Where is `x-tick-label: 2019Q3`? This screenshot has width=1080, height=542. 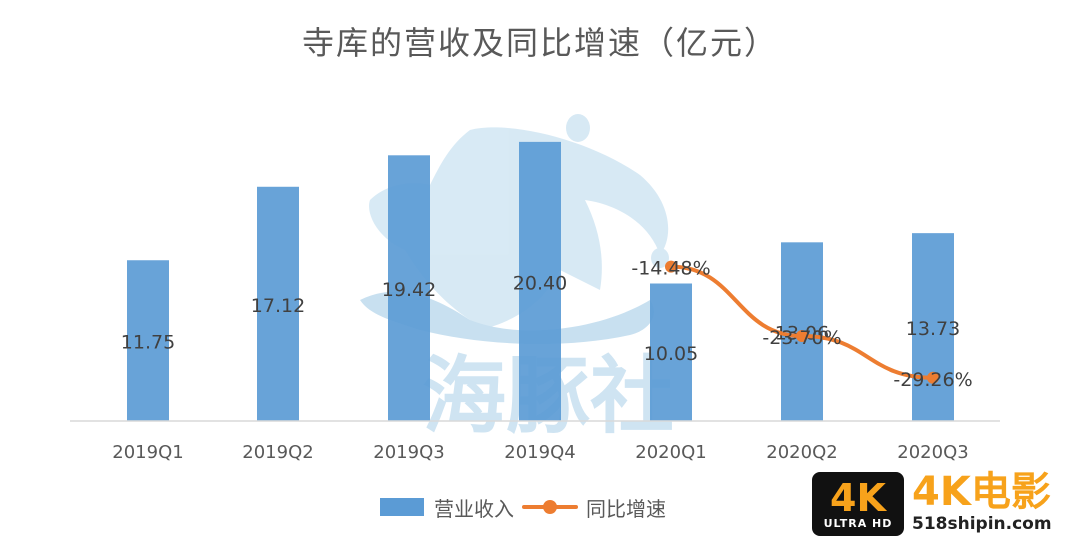
x-tick-label: 2019Q3 is located at coordinates (408, 452).